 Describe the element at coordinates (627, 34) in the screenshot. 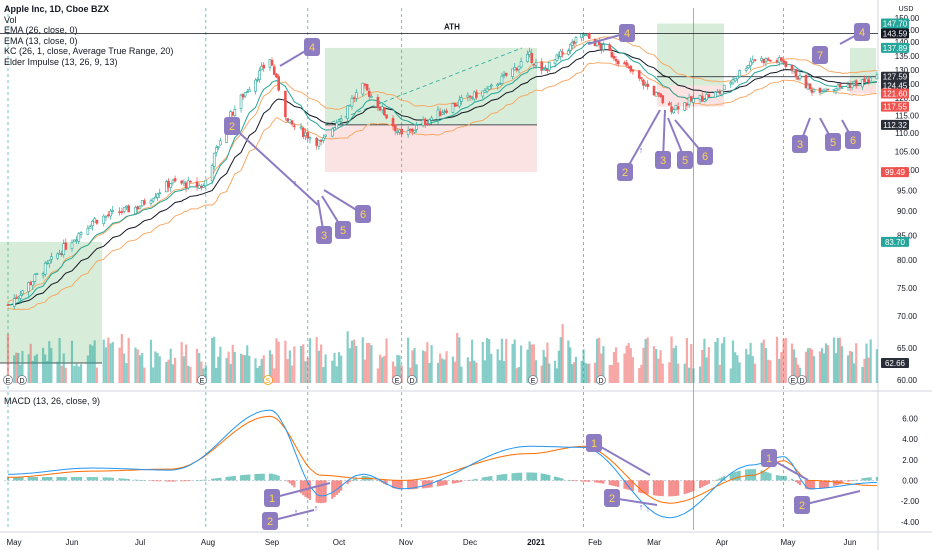

I see `callout-label: 4` at that location.